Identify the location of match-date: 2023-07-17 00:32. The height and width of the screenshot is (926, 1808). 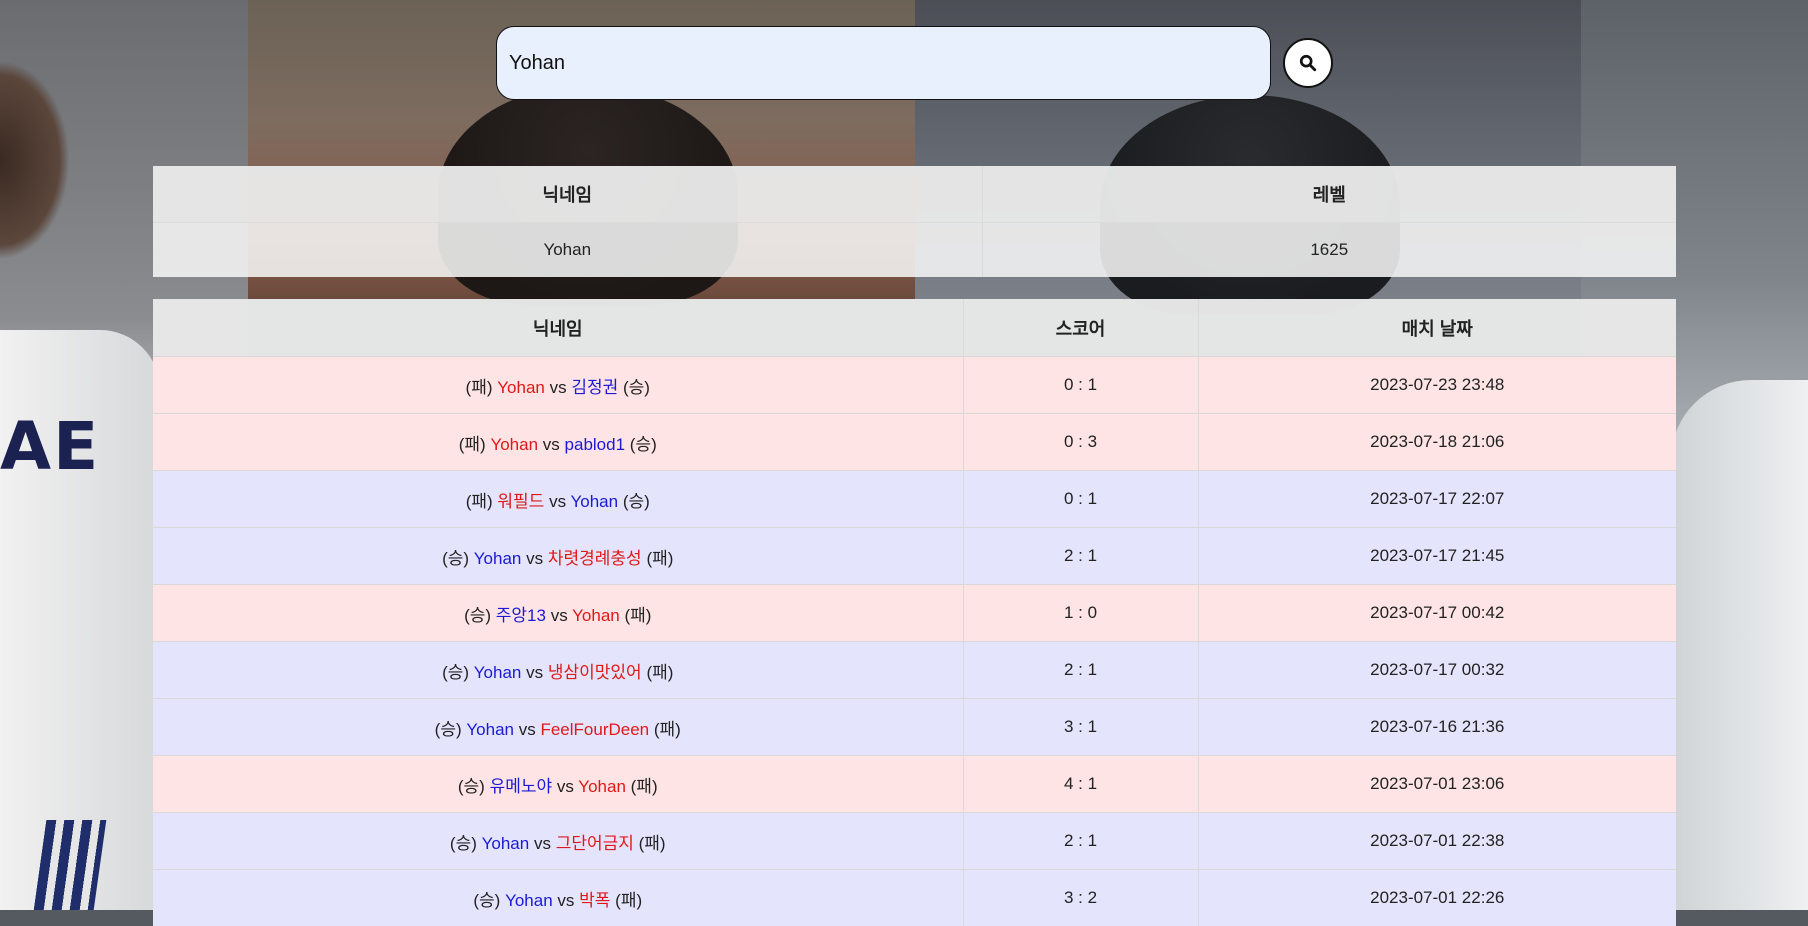
(1437, 670).